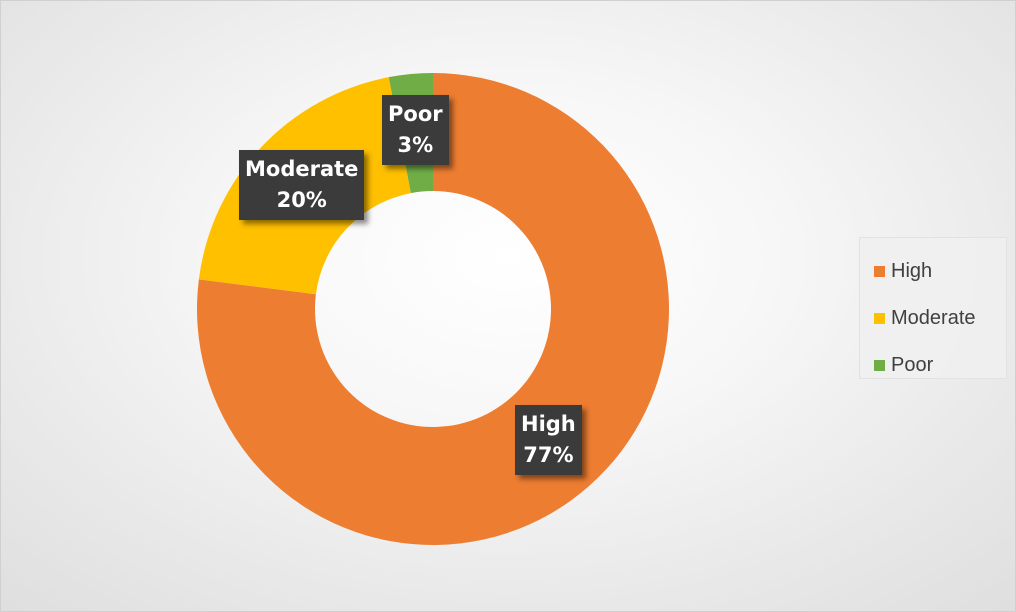 Image resolution: width=1016 pixels, height=612 pixels. Describe the element at coordinates (879, 318) in the screenshot. I see `legend-swatch-moderate` at that location.